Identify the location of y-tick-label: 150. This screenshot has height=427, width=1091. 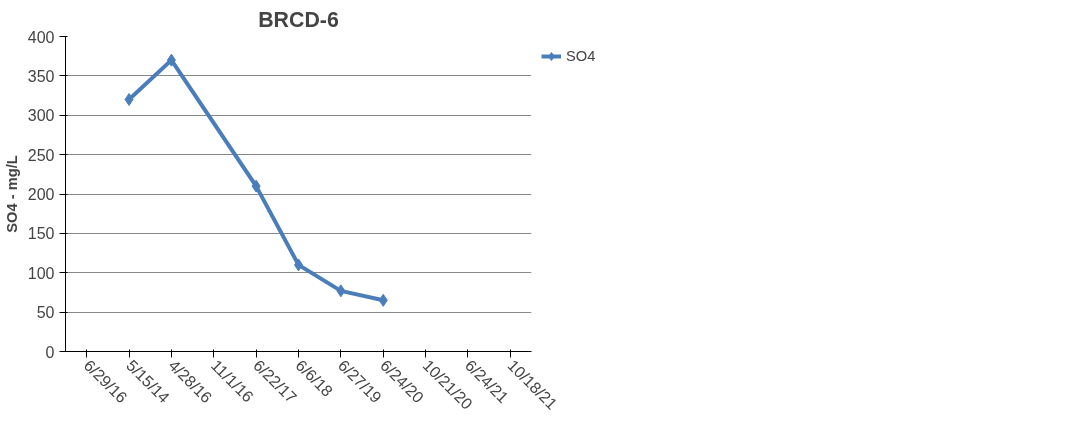
(41, 234).